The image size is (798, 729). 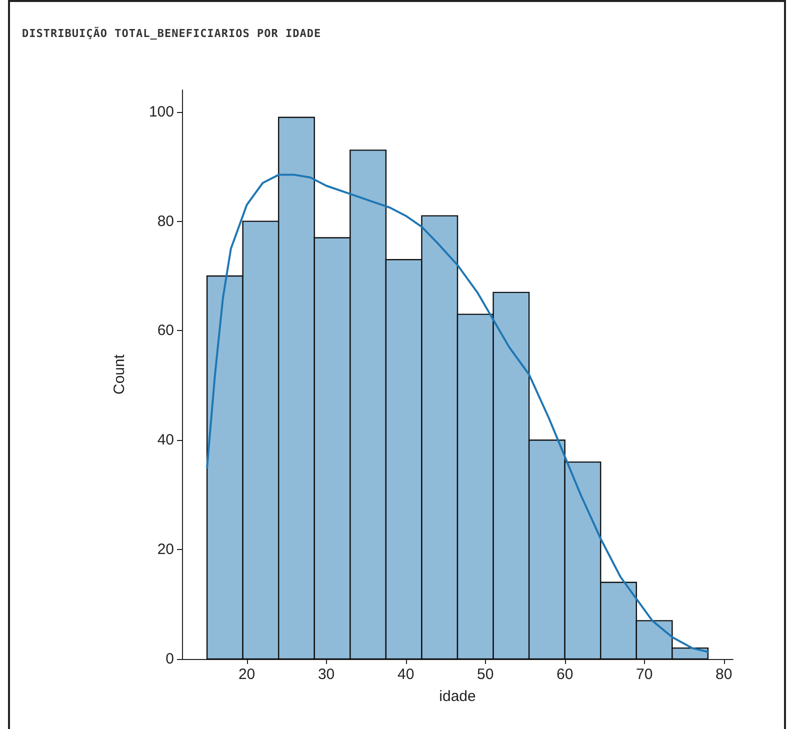 What do you see at coordinates (405, 674) in the screenshot?
I see `x-tick-label: 40` at bounding box center [405, 674].